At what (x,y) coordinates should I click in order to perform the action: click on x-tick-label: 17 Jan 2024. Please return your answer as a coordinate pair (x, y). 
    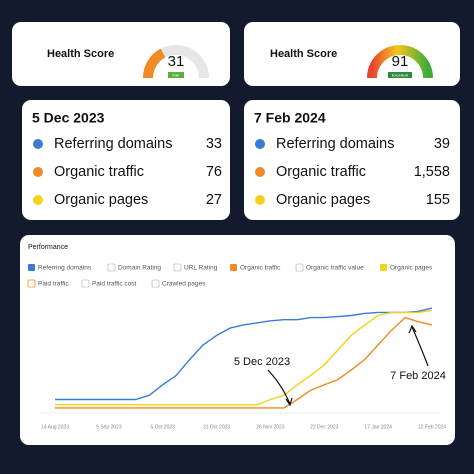
    Looking at the image, I should click on (378, 427).